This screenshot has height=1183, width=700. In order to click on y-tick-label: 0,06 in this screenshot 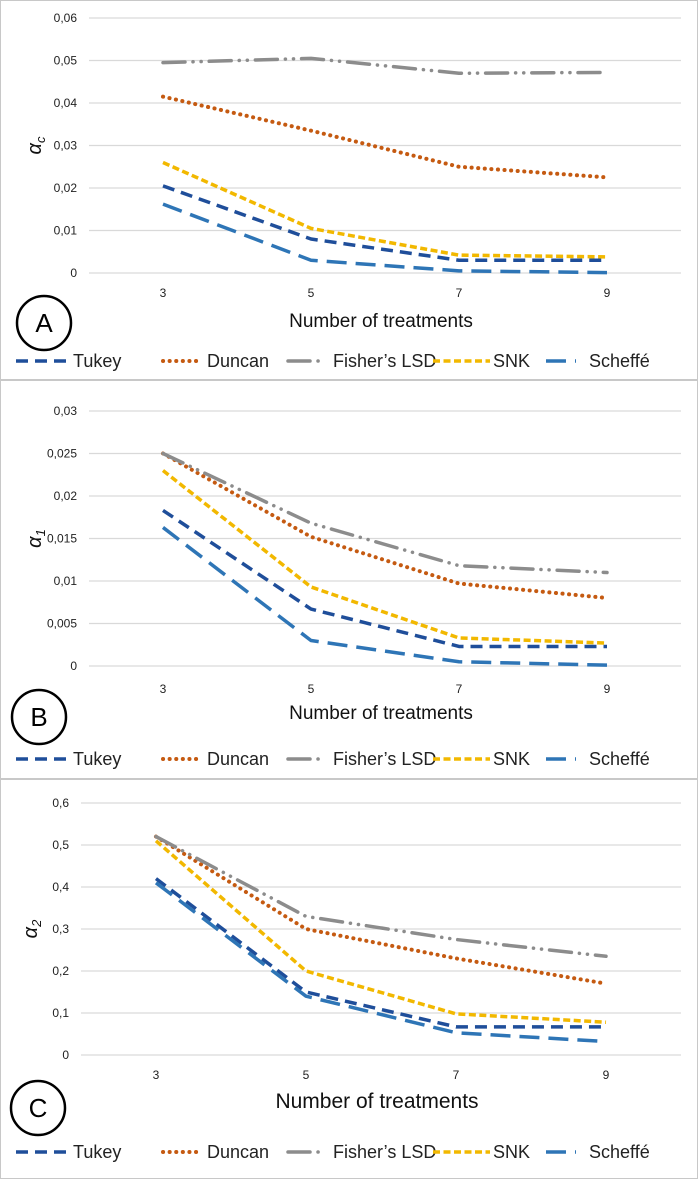, I will do `click(66, 18)`.